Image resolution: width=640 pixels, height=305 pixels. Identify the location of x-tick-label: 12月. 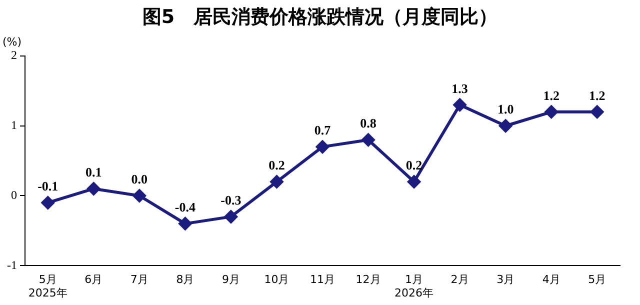
(368, 279).